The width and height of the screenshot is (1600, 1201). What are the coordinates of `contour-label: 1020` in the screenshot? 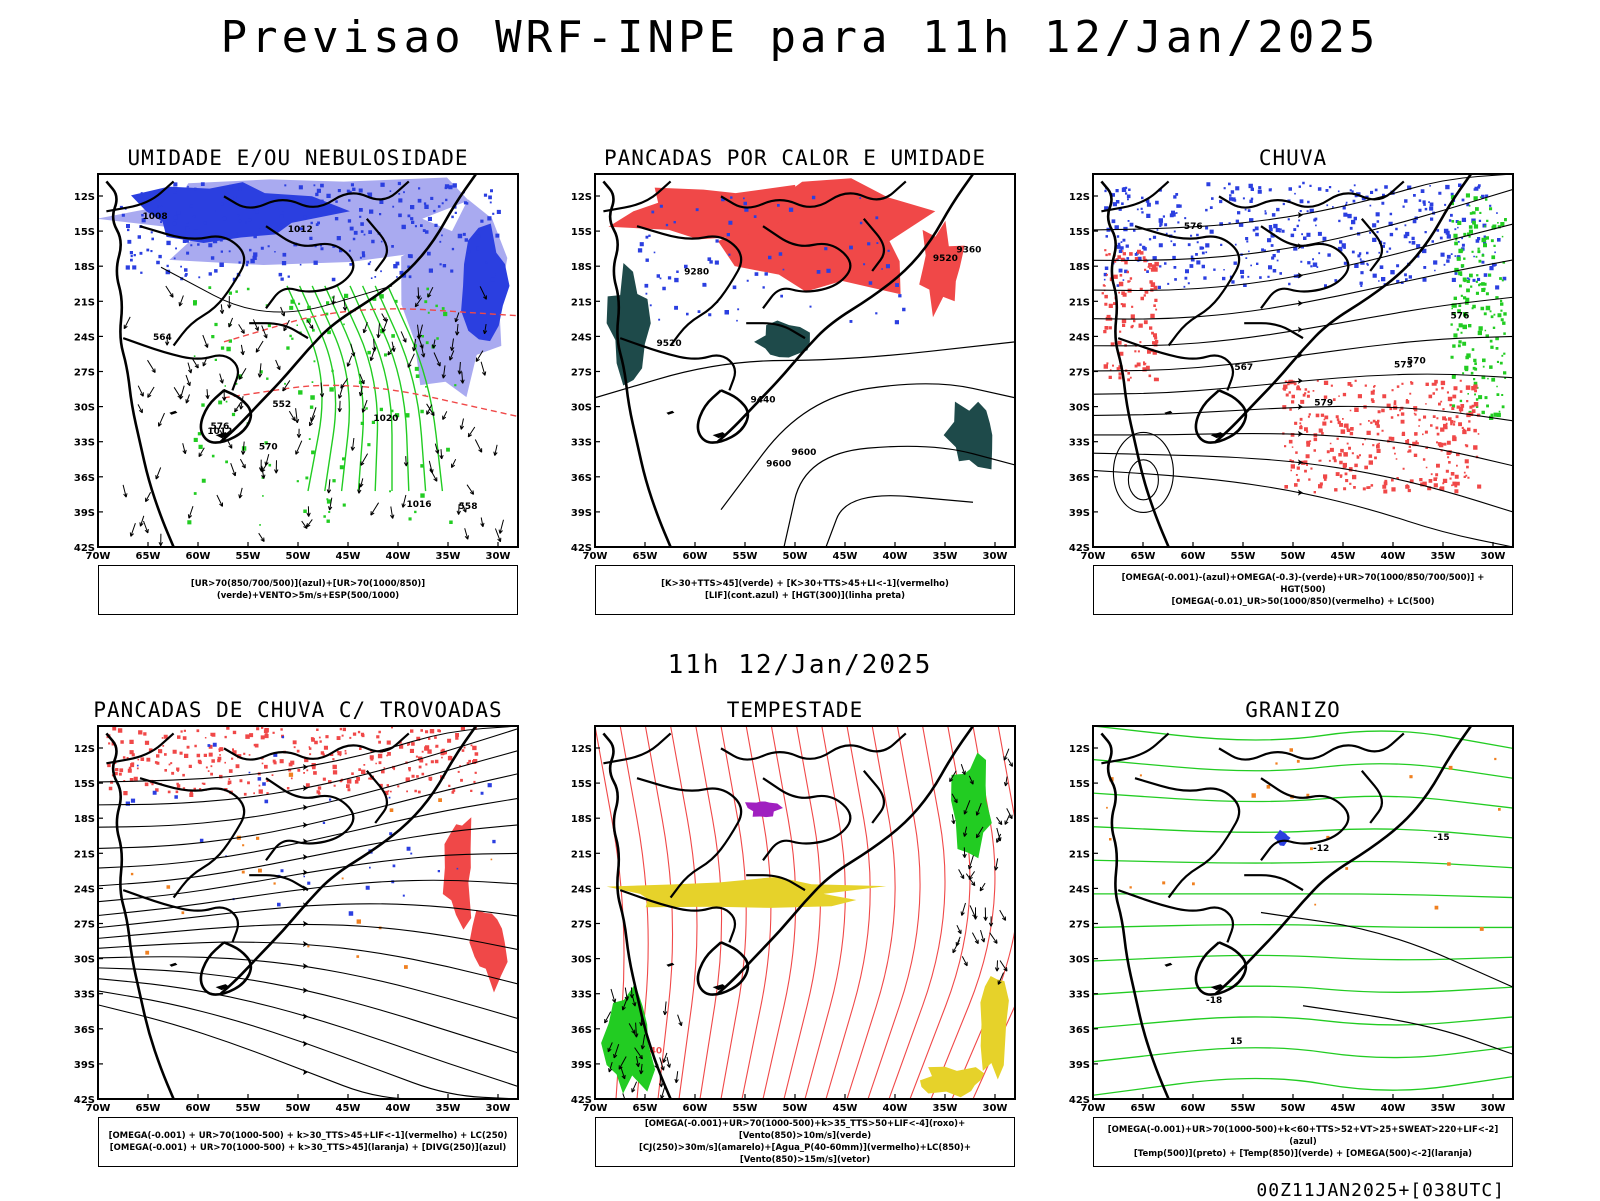 It's located at (385, 419).